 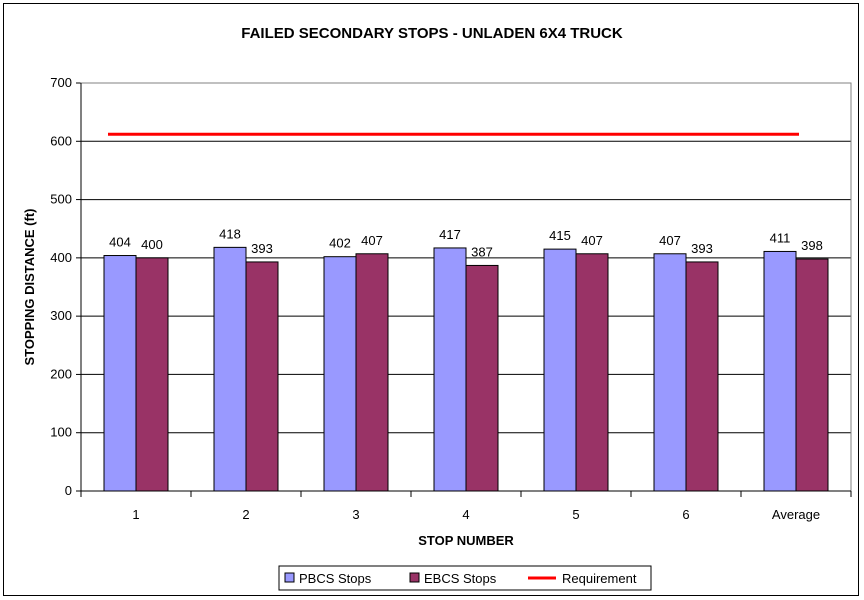 What do you see at coordinates (450, 234) in the screenshot?
I see `data-label-pbcs-4: 417` at bounding box center [450, 234].